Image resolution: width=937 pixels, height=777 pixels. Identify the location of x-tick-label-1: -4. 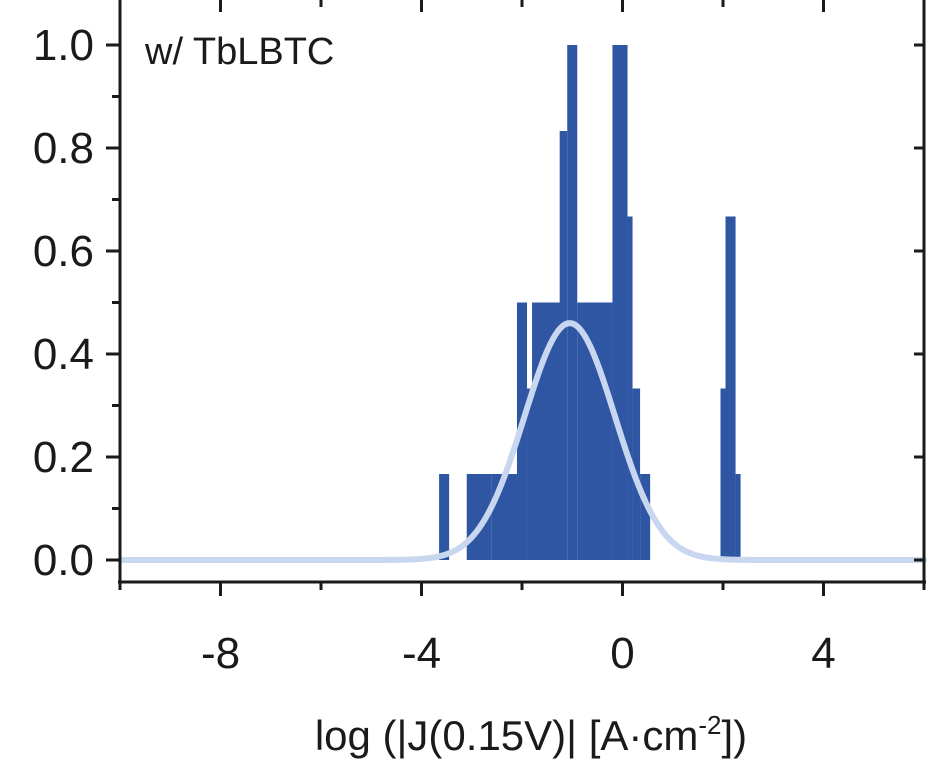
(421, 653).